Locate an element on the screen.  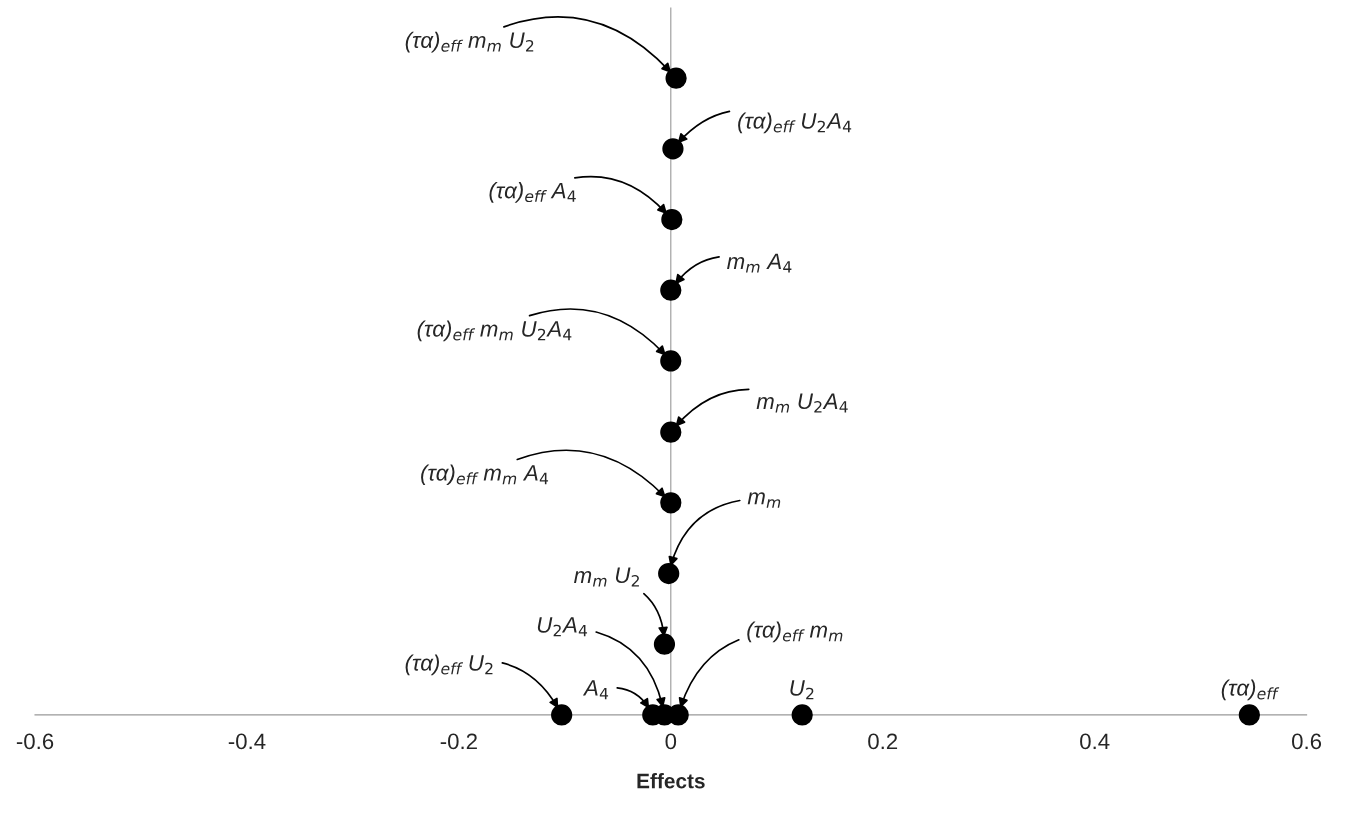
annotation: (τα)$_{eff}$ m$_{m}$ is located at coordinates (795, 632).